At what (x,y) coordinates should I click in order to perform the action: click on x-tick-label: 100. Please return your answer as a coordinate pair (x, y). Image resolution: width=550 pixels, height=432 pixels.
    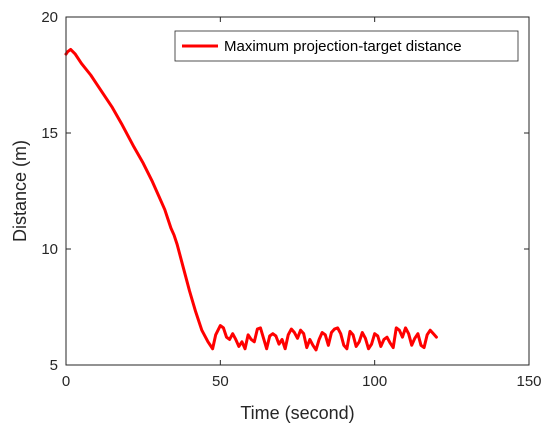
    Looking at the image, I should click on (374, 381).